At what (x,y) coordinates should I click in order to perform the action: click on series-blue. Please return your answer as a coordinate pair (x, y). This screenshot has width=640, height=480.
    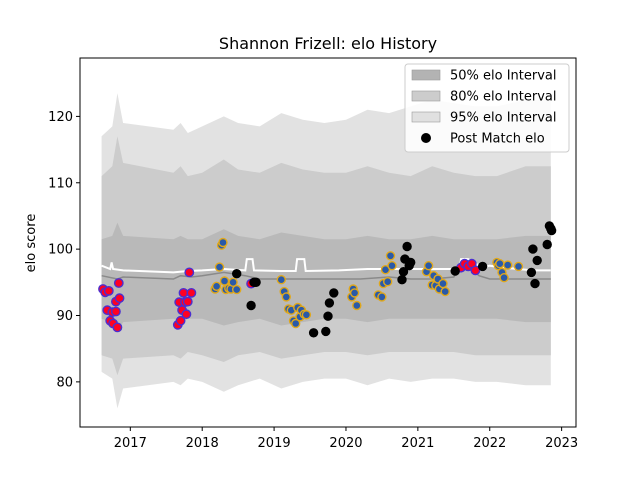
    Looking at the image, I should click on (367, 283).